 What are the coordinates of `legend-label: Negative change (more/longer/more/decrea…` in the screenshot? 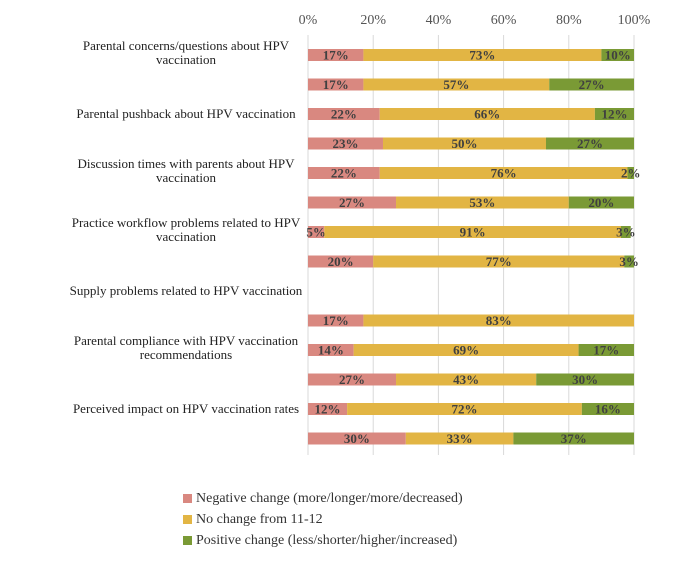 It's located at (329, 498).